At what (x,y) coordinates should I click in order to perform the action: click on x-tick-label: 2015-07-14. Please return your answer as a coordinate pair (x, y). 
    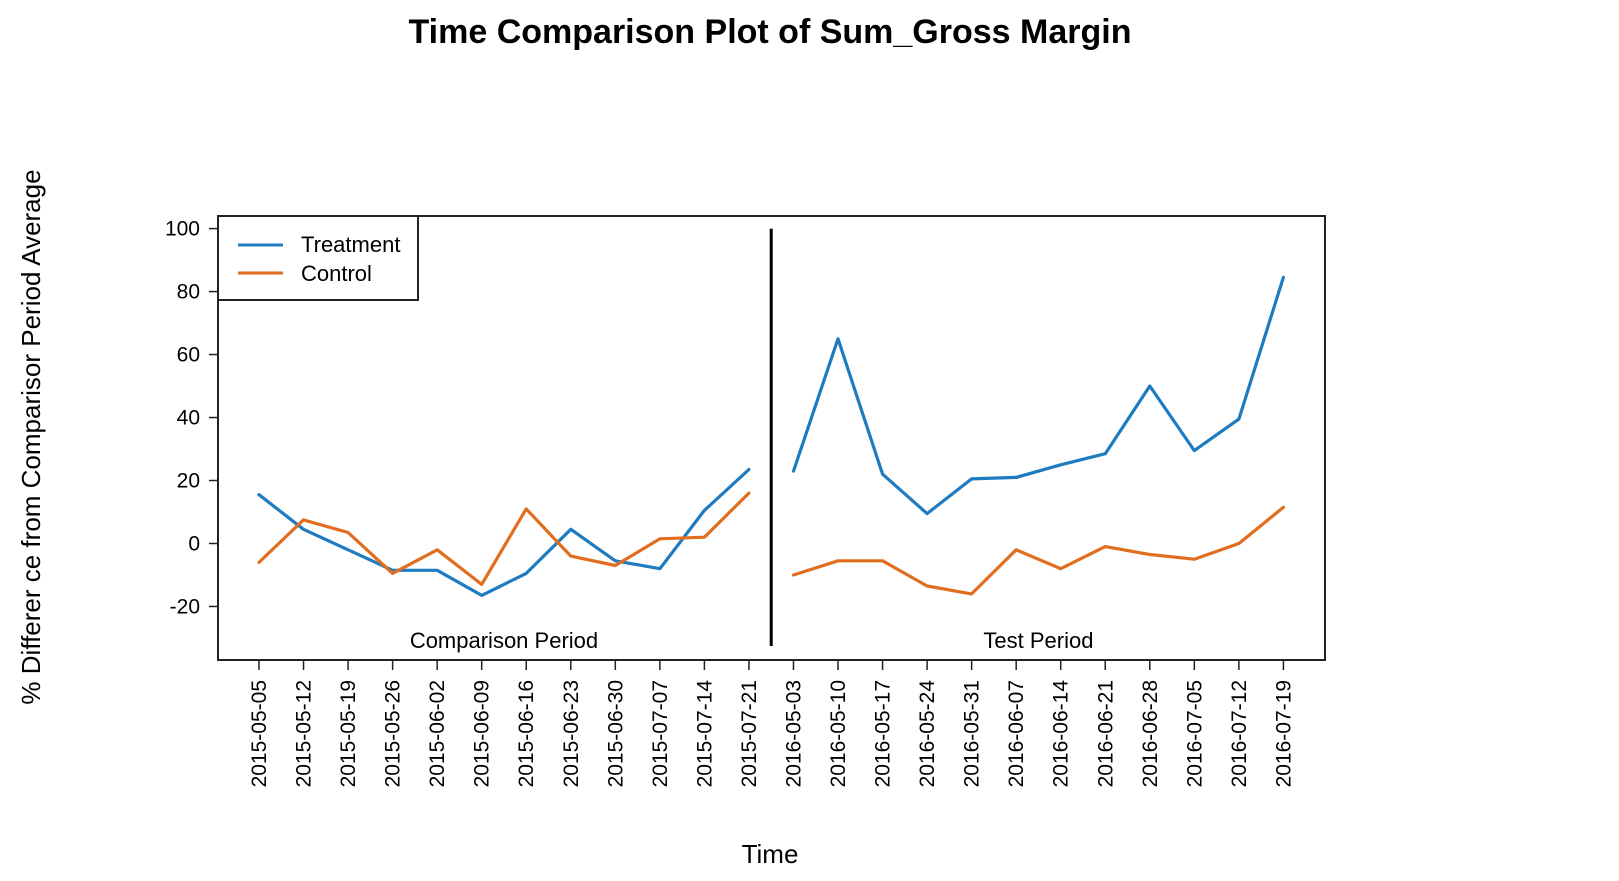
    Looking at the image, I should click on (704, 734).